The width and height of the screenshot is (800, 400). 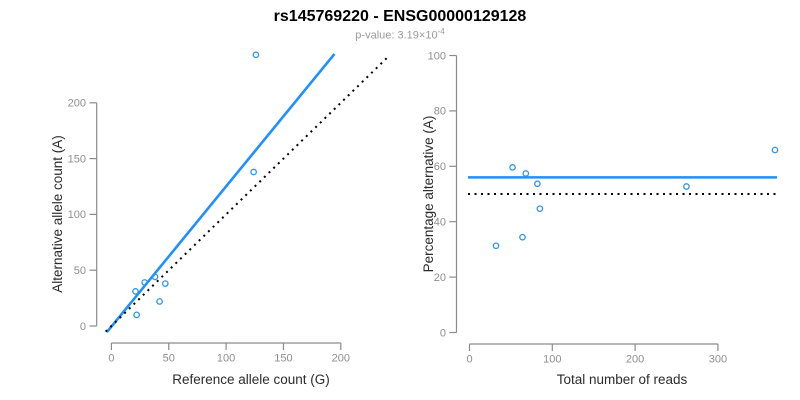 I want to click on y-tick-label: 20, so click(x=440, y=278).